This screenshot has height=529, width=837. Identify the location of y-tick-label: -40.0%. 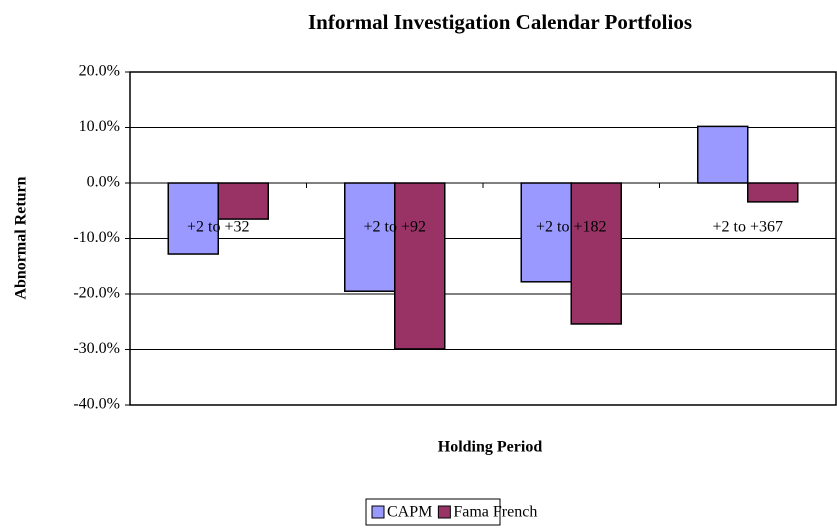
(96, 404).